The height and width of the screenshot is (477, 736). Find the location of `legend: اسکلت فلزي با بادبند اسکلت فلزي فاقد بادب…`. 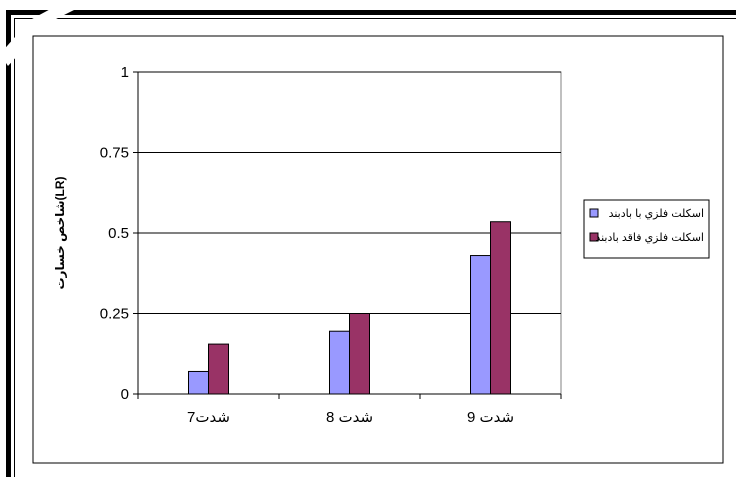

legend: اسکلت فلزي با بادبند اسکلت فلزي فاقد بادب… is located at coordinates (646, 229).